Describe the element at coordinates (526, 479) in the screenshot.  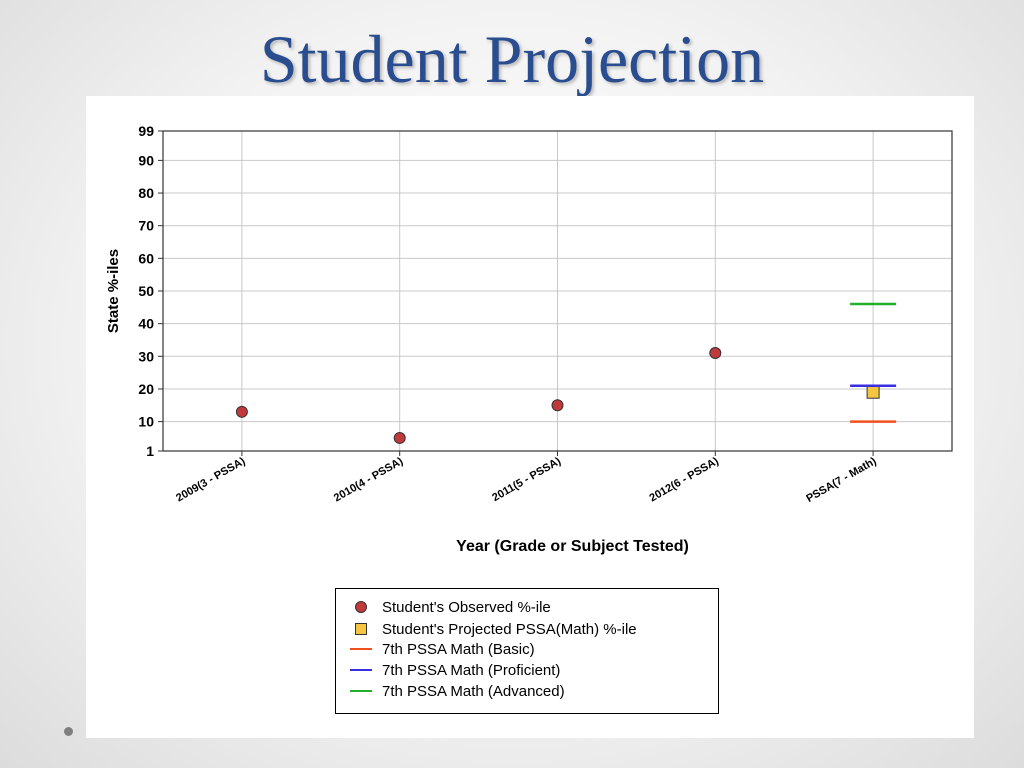
I see `x-tick-label: 2011(5 - PSSA)` at that location.